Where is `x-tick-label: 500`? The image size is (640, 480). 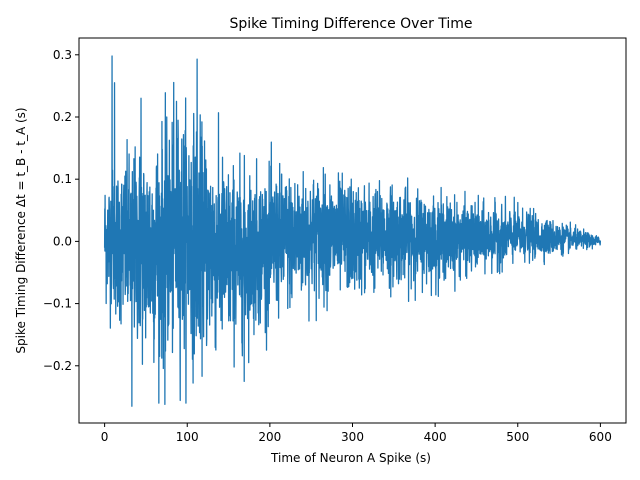 x-tick-label: 500 is located at coordinates (517, 437).